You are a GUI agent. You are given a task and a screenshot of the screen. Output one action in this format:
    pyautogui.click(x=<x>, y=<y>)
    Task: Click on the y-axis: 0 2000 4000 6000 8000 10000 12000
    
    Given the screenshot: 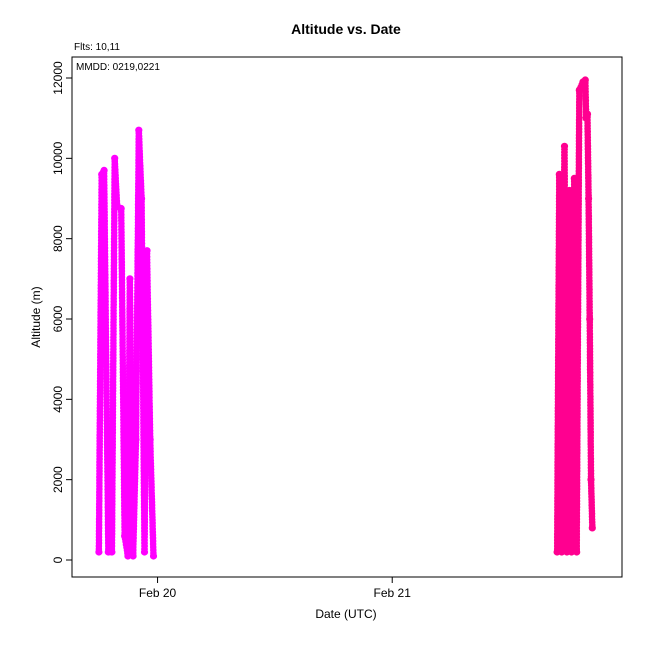 What is the action you would take?
    pyautogui.click(x=62, y=312)
    